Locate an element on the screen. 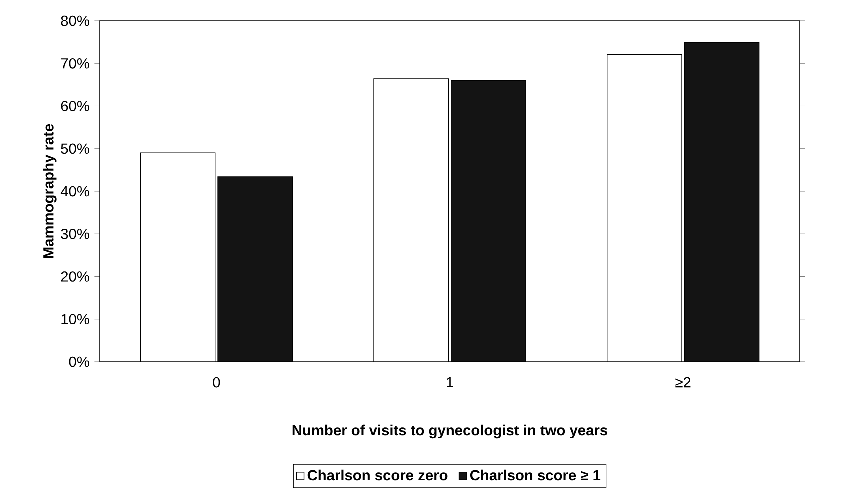 This screenshot has width=843, height=489. y-tick-label: 80% is located at coordinates (75, 21).